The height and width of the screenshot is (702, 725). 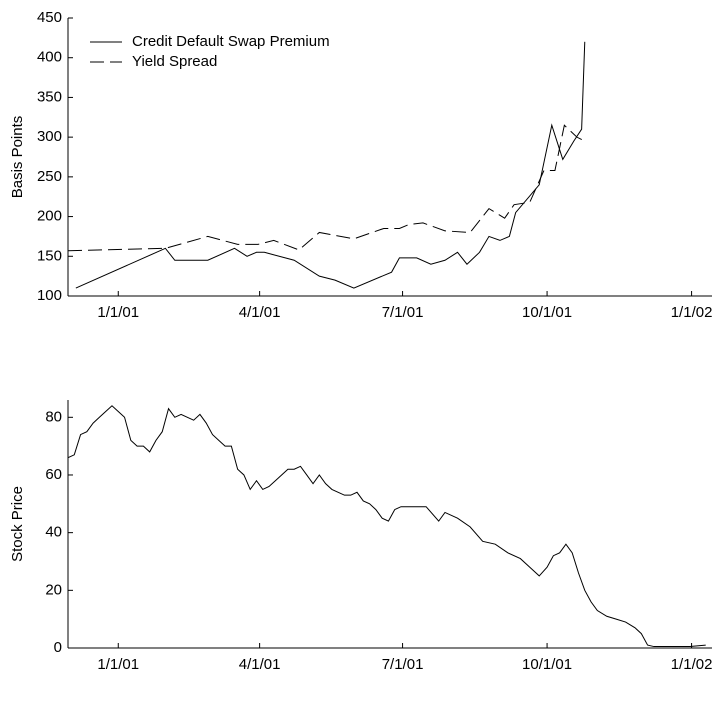 What do you see at coordinates (58, 647) in the screenshot?
I see `y-tick-label: 0` at bounding box center [58, 647].